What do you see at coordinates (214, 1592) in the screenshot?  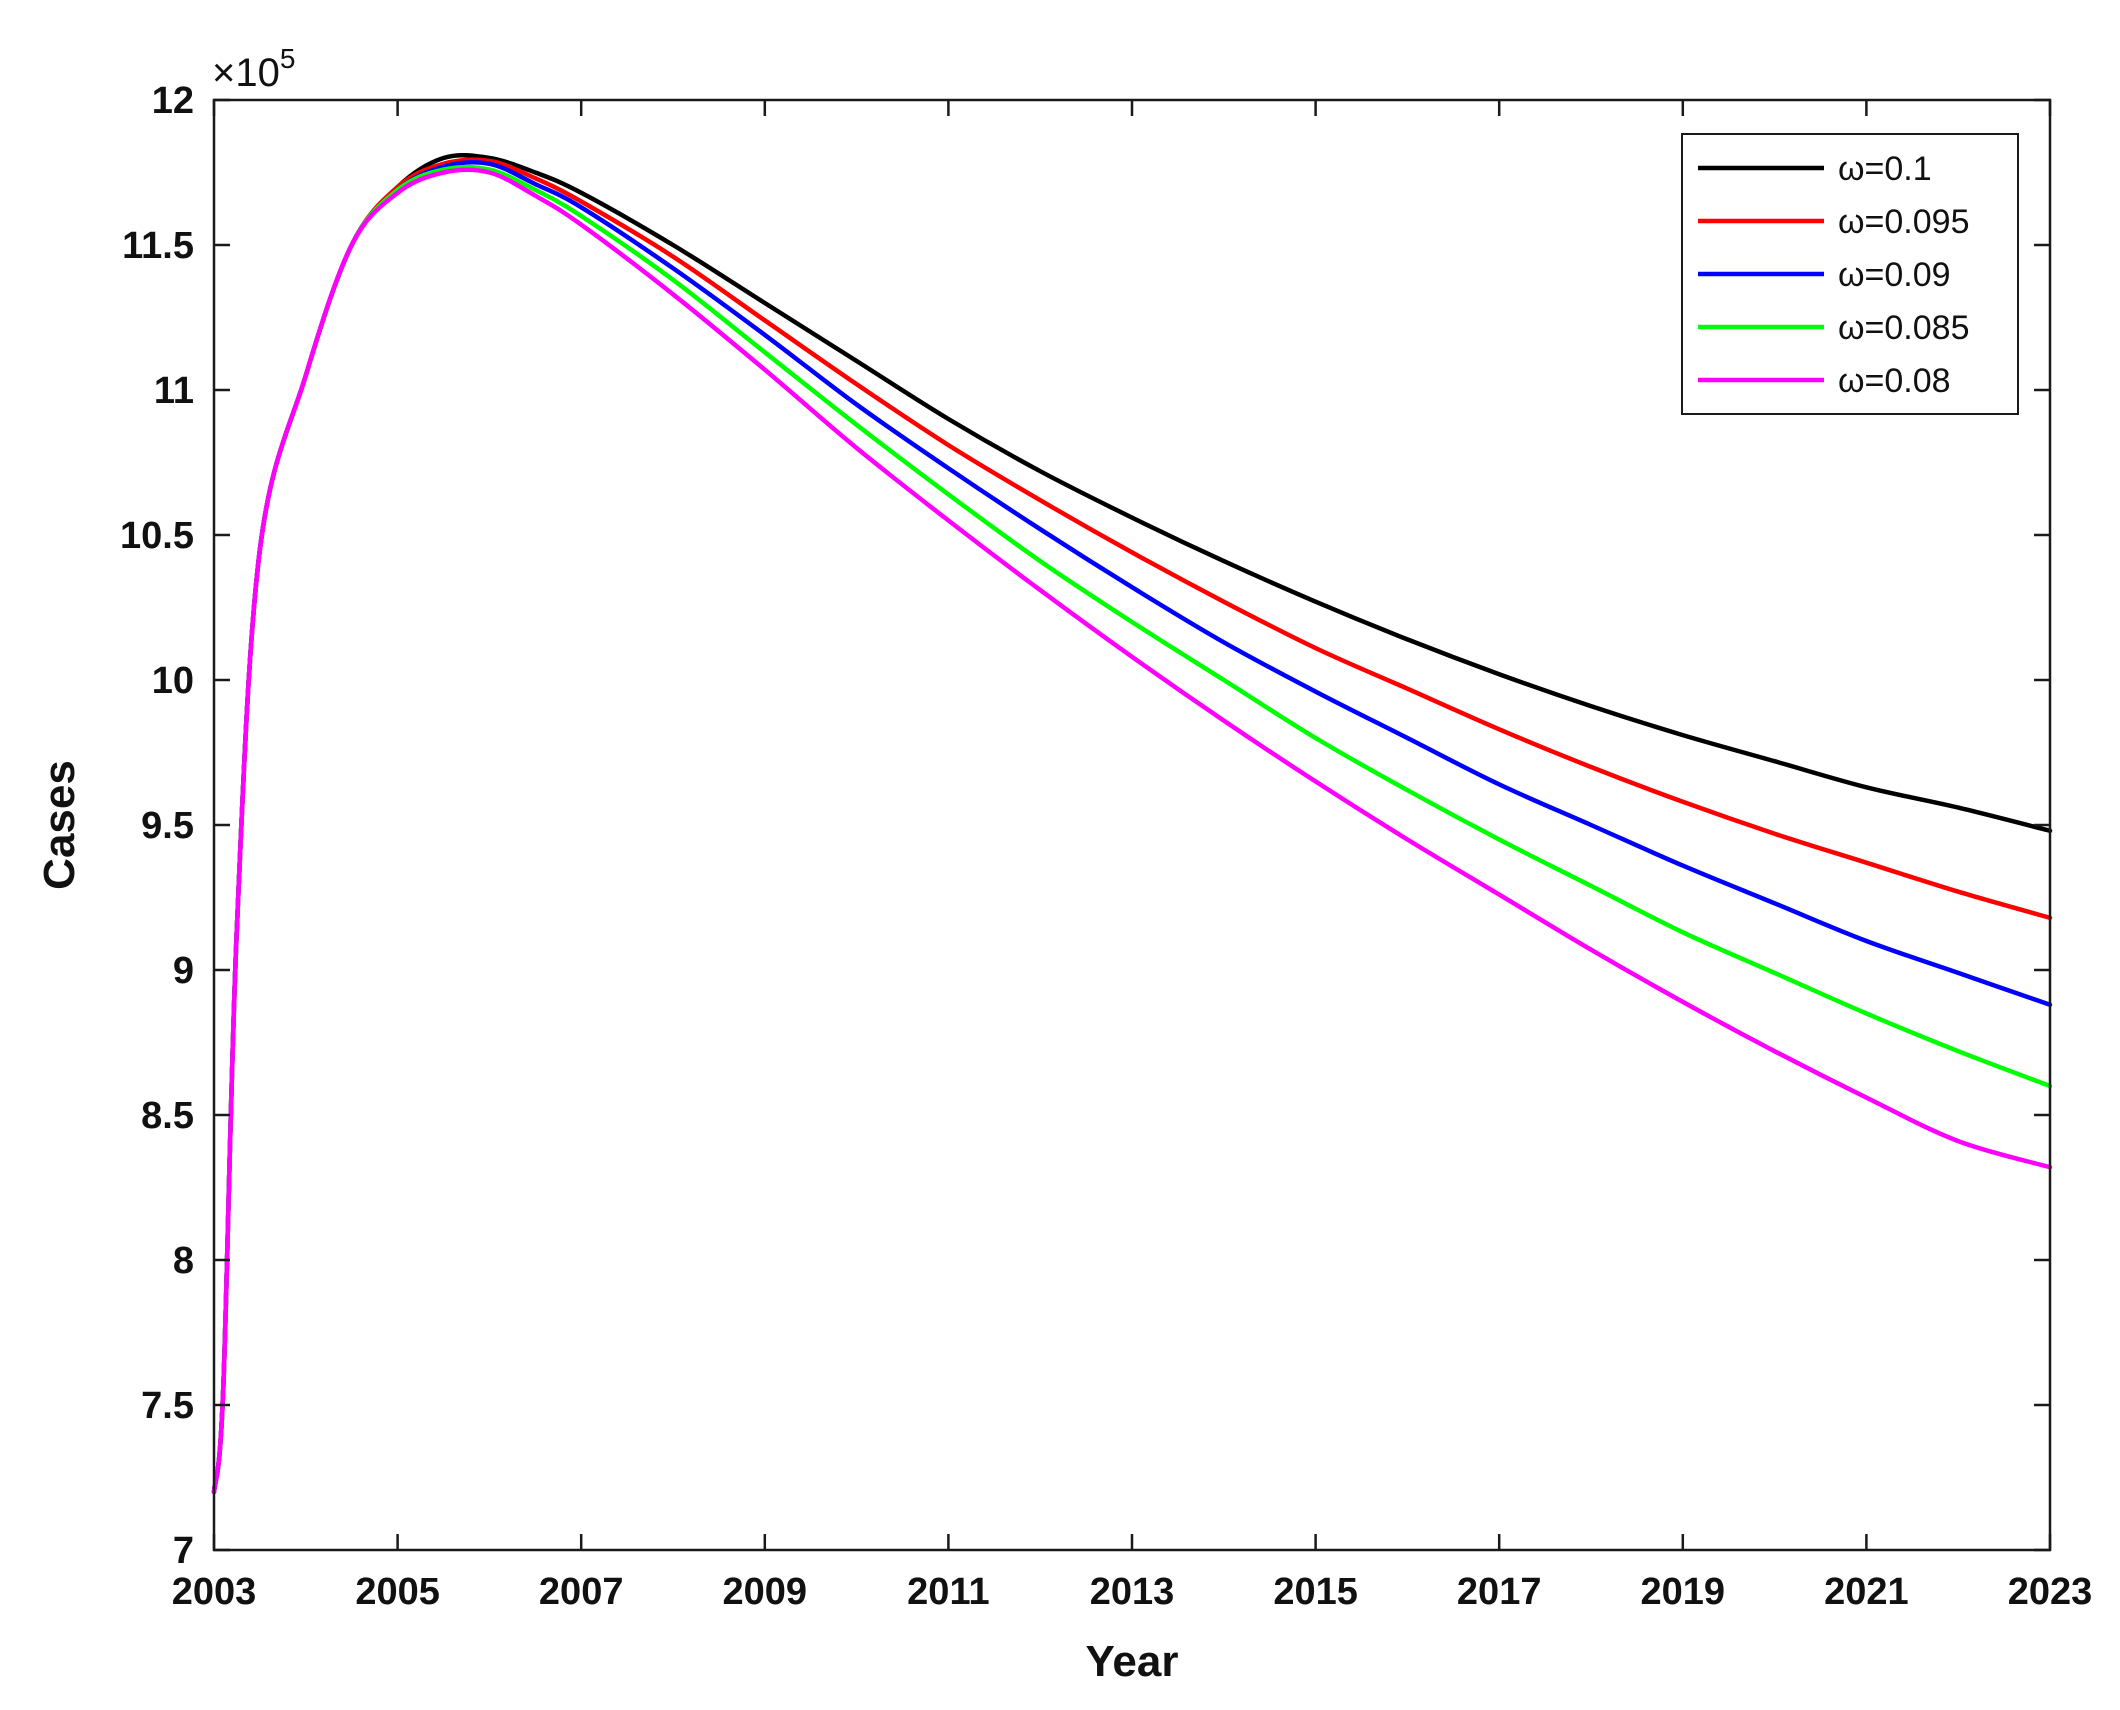 I see `x-tick-label: 2003` at bounding box center [214, 1592].